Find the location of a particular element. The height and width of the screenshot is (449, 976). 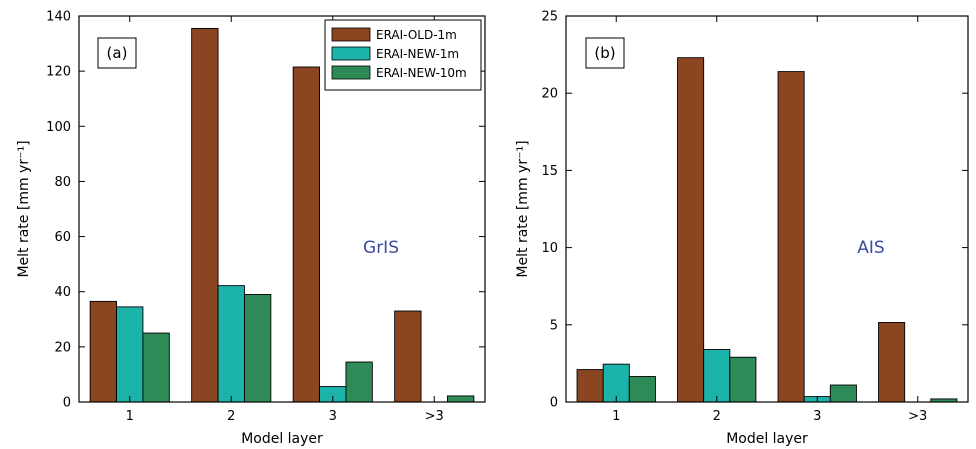

panel-a-y-tick-label: 40 is located at coordinates (62, 292).